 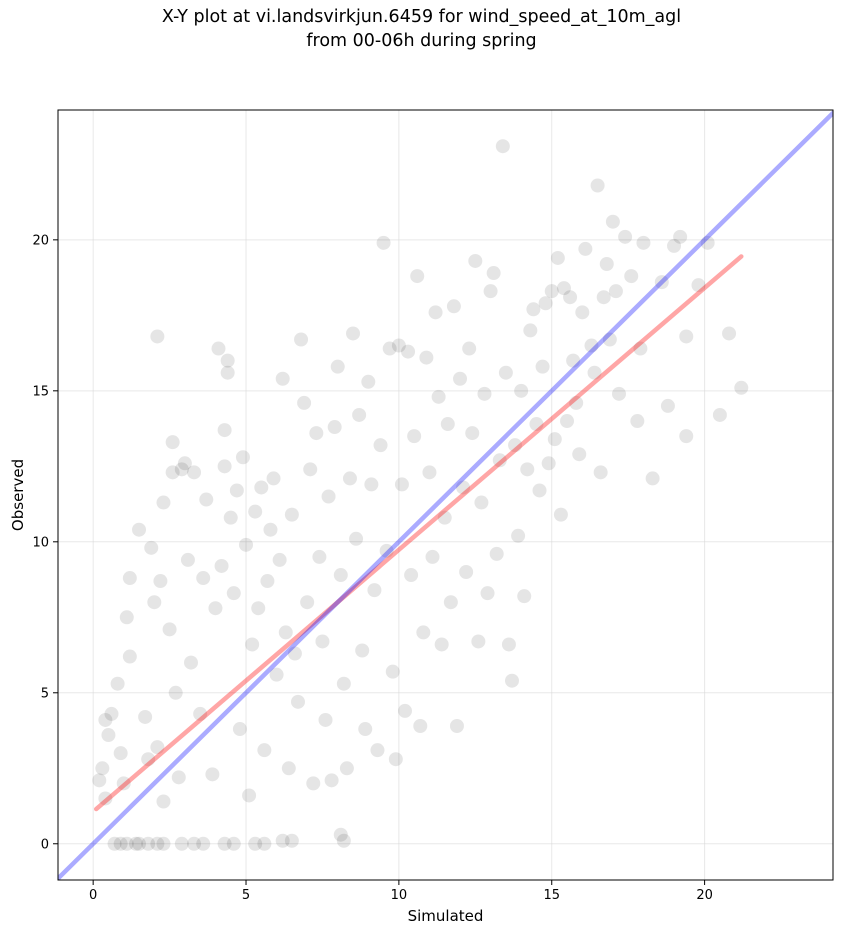 I want to click on x-tick-label: 20, so click(x=704, y=895).